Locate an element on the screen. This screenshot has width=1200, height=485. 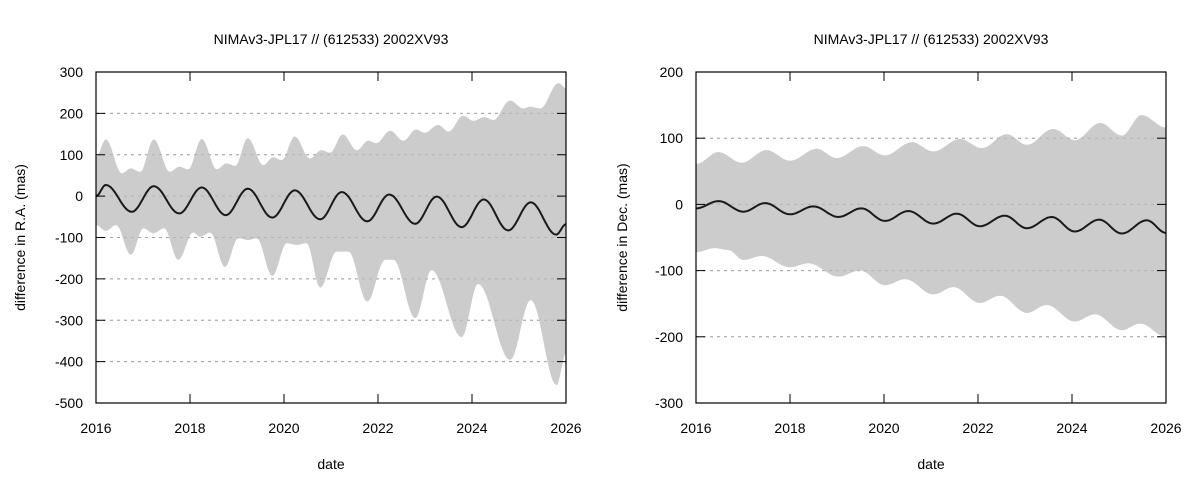
y-tick-label: -400 is located at coordinates (69, 362).